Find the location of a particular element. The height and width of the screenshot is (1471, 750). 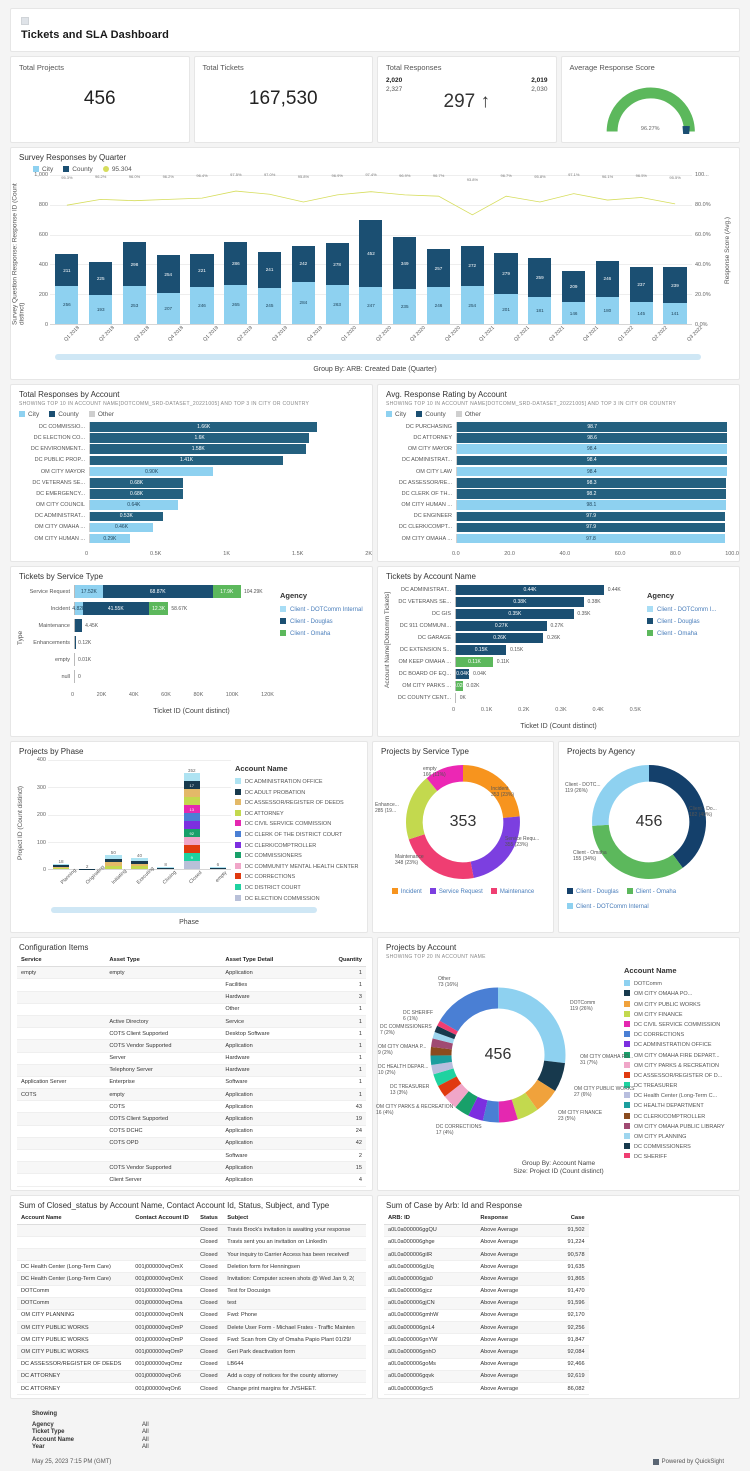

bar-column: 40 is located at coordinates (139, 814).